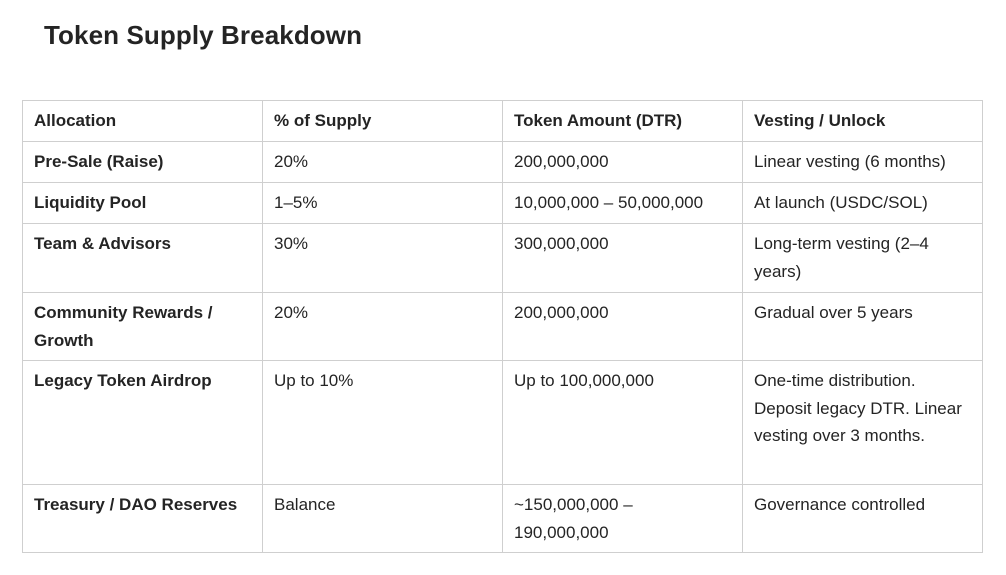 The height and width of the screenshot is (575, 1006). What do you see at coordinates (622, 518) in the screenshot?
I see `amount-cell: ~150,000,000 – 190,000,000` at bounding box center [622, 518].